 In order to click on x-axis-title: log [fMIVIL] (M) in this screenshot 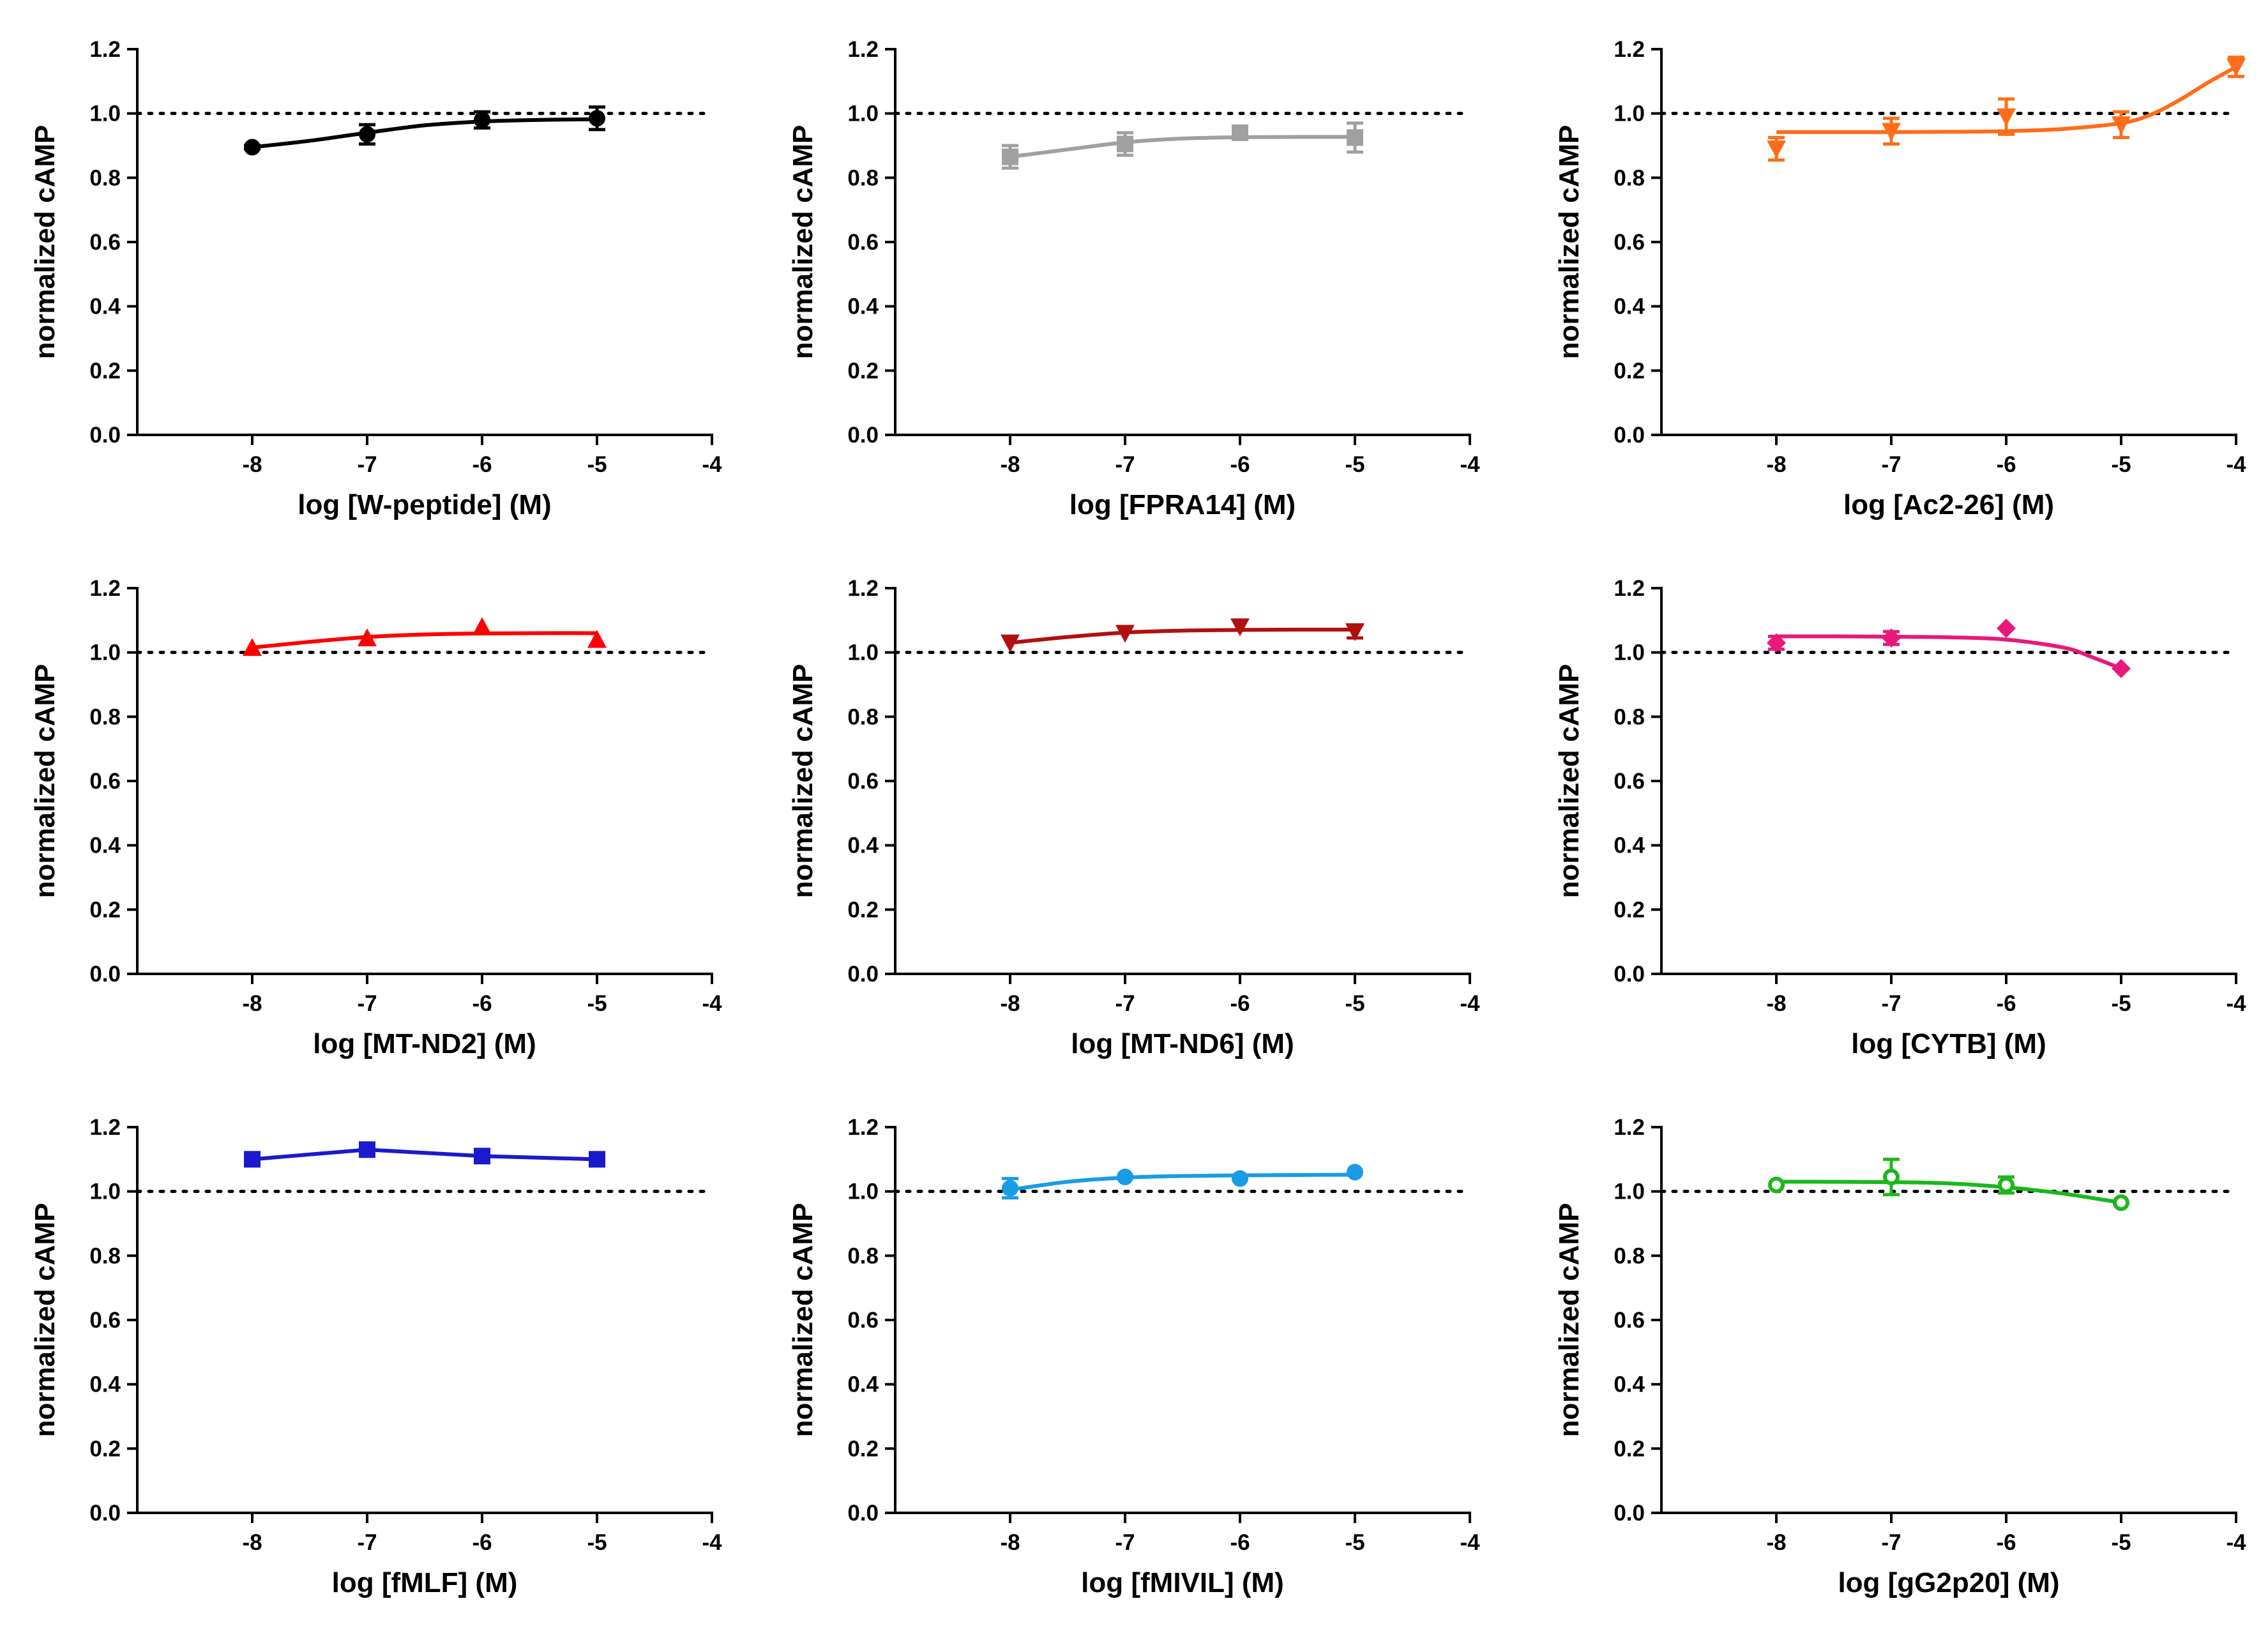, I will do `click(1182, 1582)`.